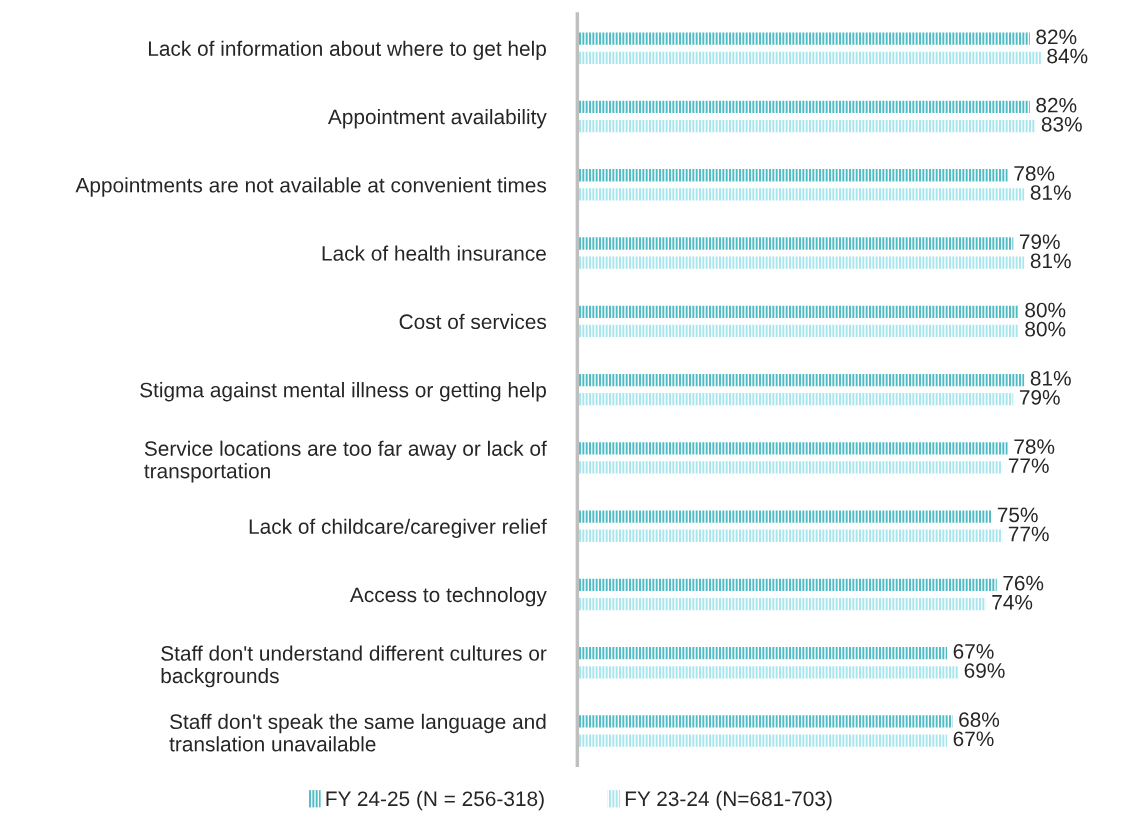  Describe the element at coordinates (435, 800) in the screenshot. I see `legend-label: FY 24-25 (N = 256-318)` at that location.